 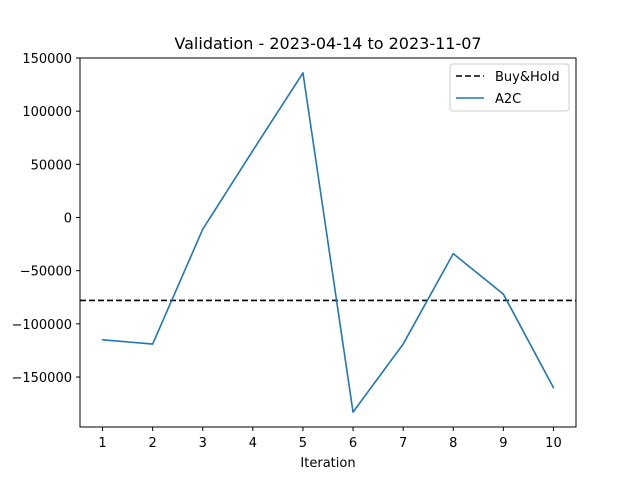 I want to click on y-axis: −150000 −100000 −50000 0 50000 100000 150000, so click(x=45, y=219).